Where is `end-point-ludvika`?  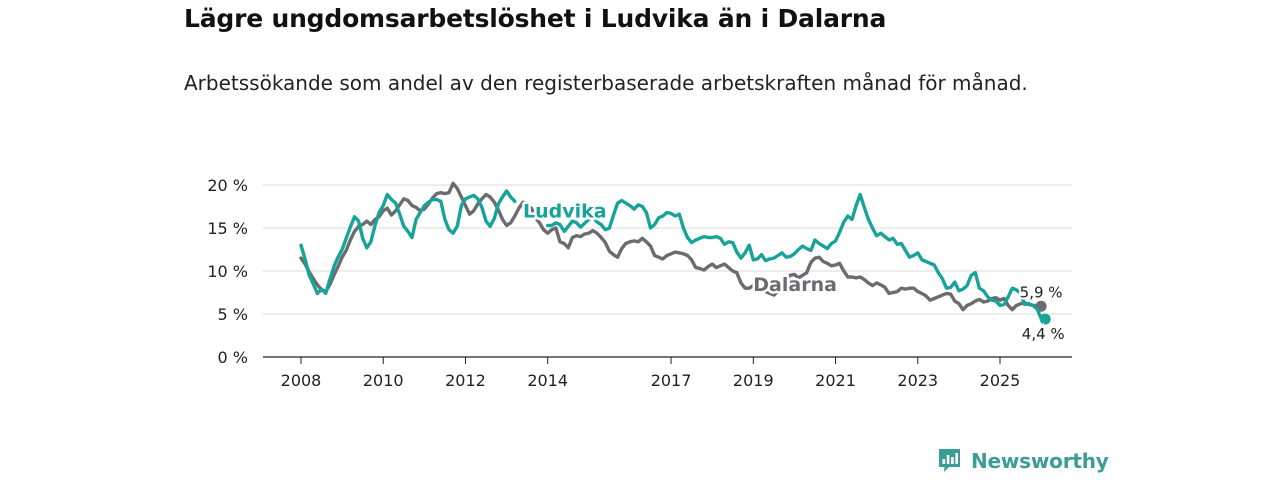 end-point-ludvika is located at coordinates (1045, 319).